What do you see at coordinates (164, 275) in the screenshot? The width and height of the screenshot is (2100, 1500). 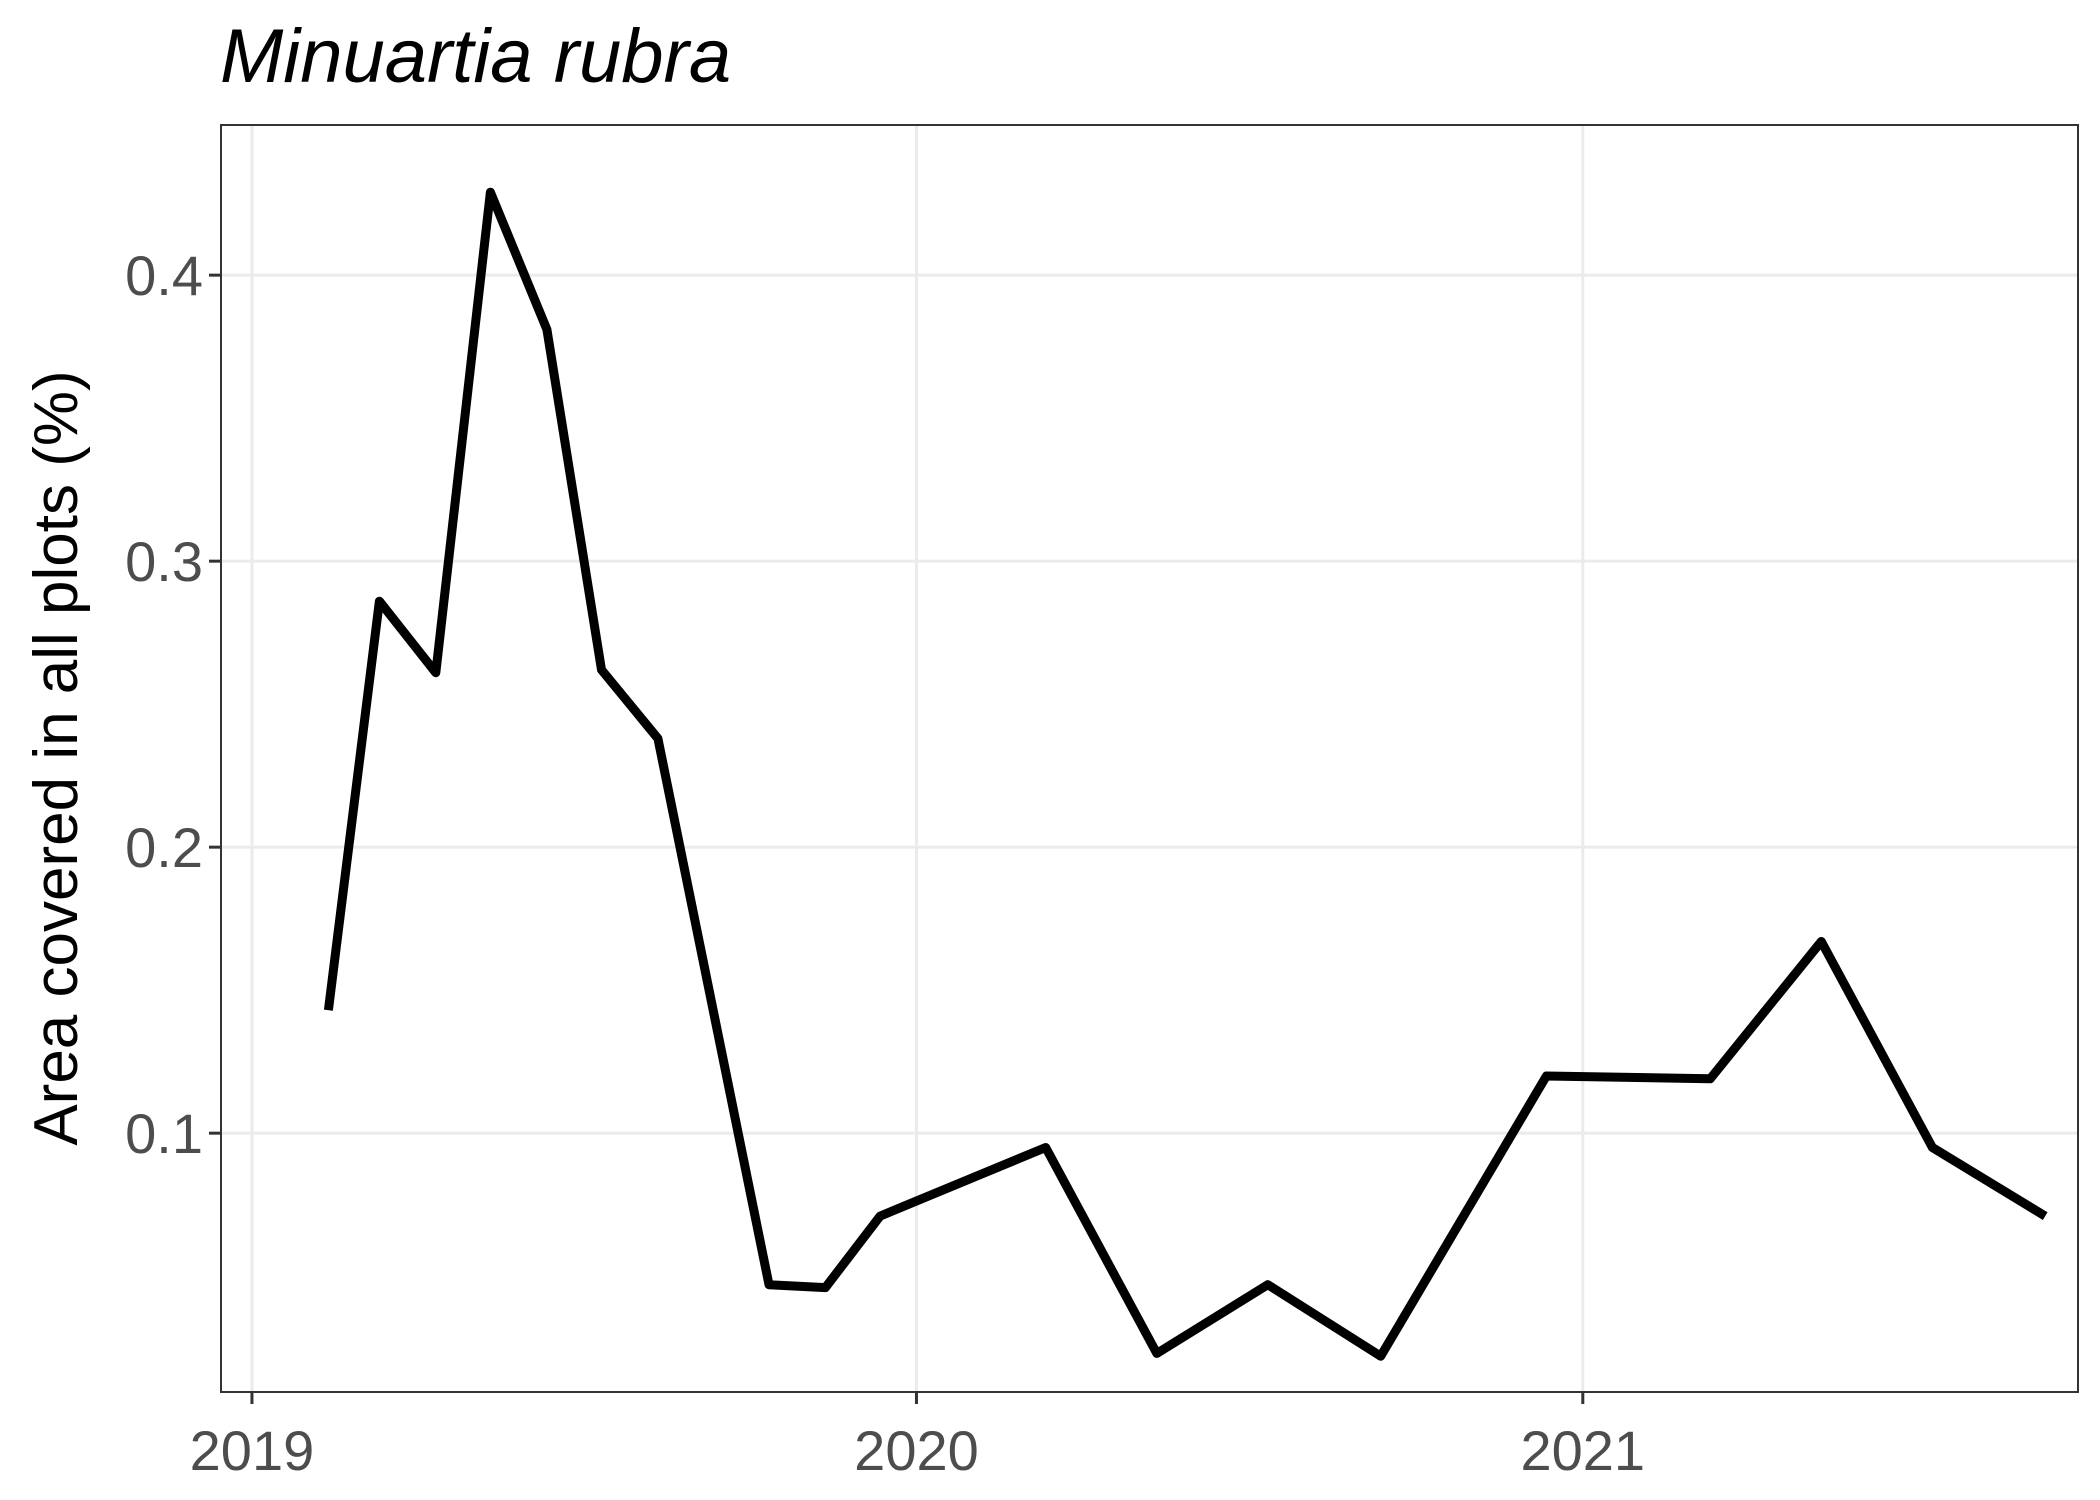 I see `y-tick-label: 0.4` at bounding box center [164, 275].